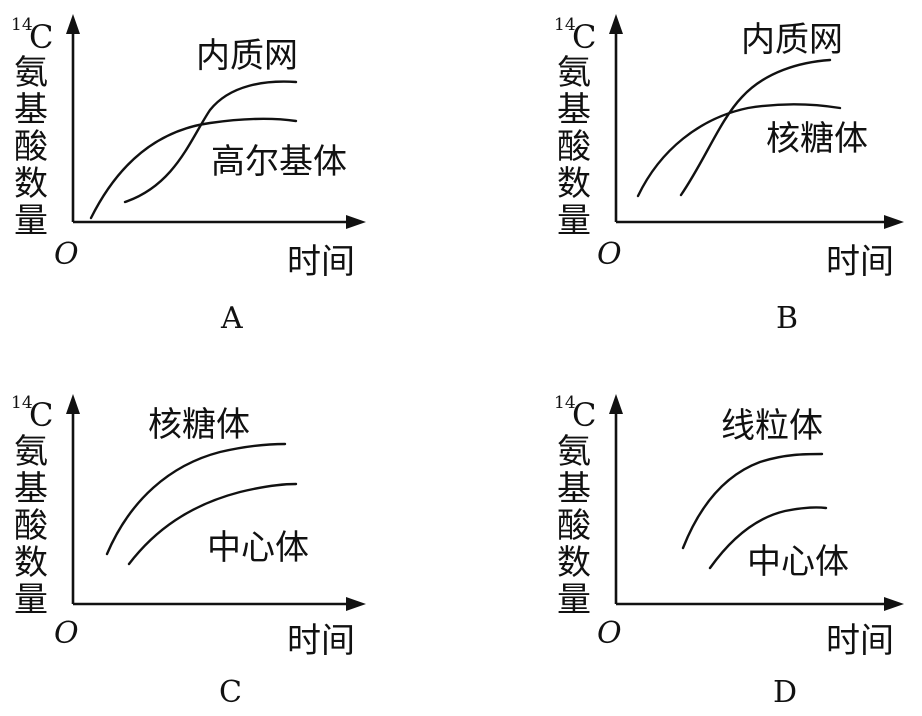 The width and height of the screenshot is (922, 716). What do you see at coordinates (785, 692) in the screenshot?
I see `panel-d-letter: D` at bounding box center [785, 692].